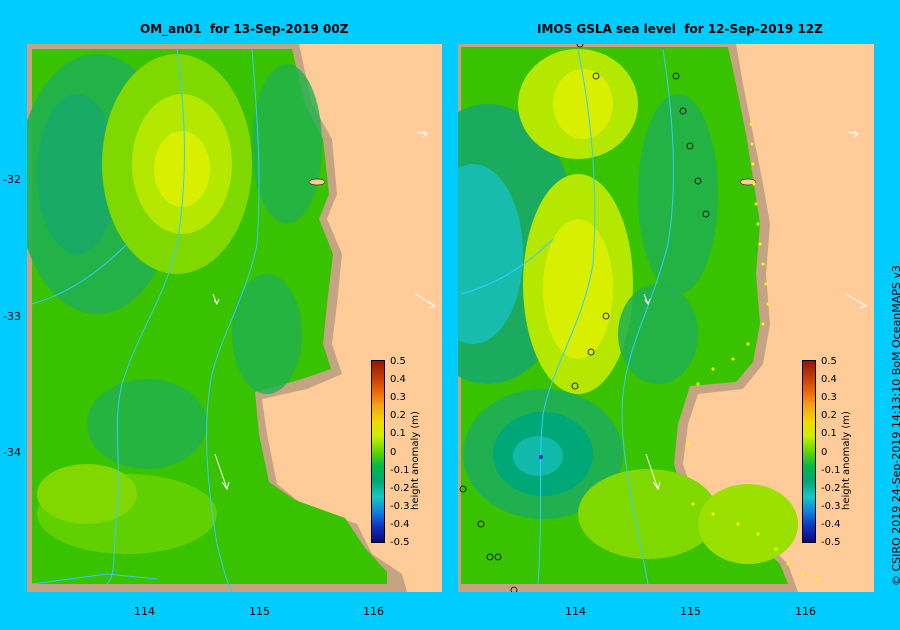  What do you see at coordinates (378, 451) in the screenshot?
I see `left-colorbar-gradient` at bounding box center [378, 451].